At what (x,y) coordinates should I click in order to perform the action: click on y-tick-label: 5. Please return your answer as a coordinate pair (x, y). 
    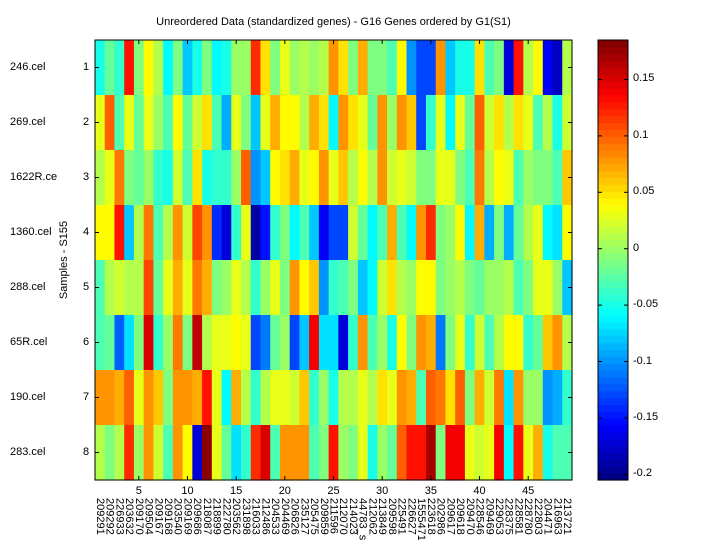
    Looking at the image, I should click on (86, 286).